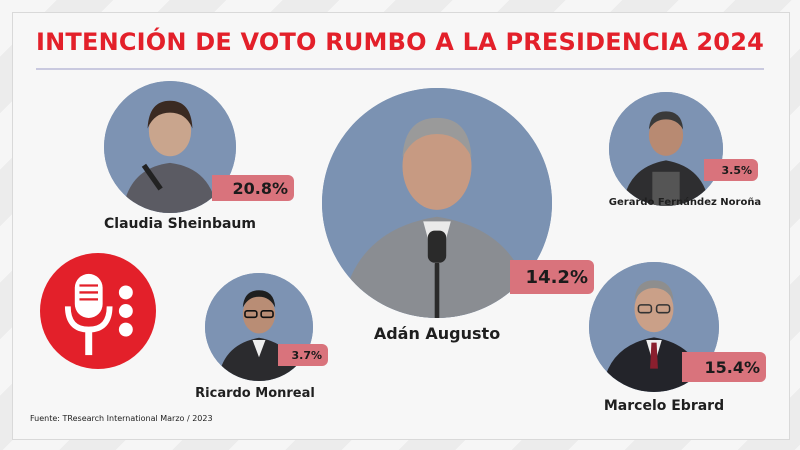  I want to click on percentage-badge: 3.7%, so click(303, 355).